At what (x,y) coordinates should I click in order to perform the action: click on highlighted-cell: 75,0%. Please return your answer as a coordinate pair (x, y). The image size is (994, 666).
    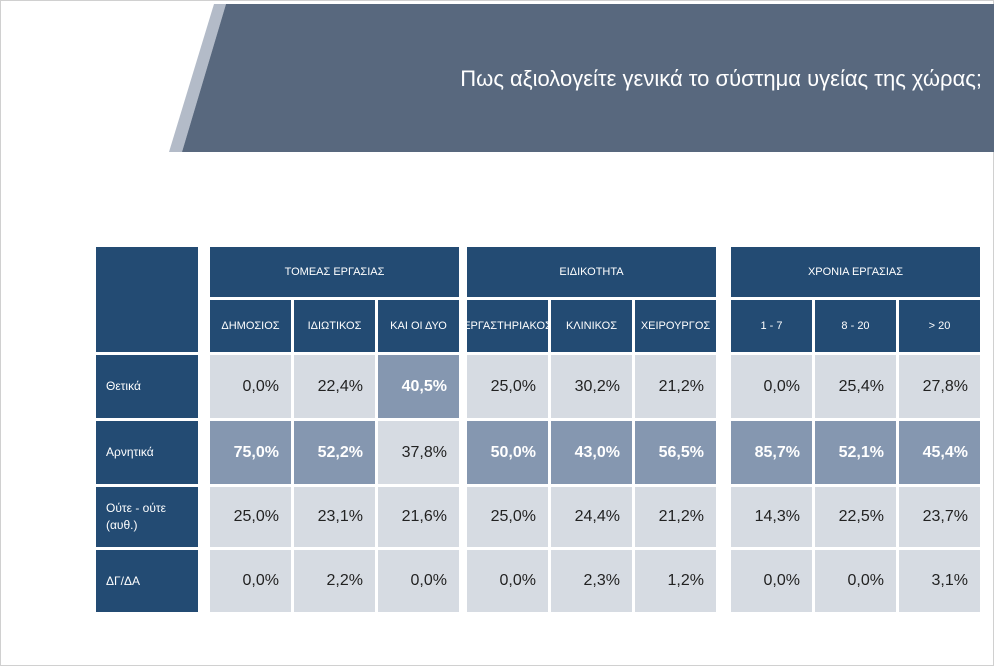
    Looking at the image, I should click on (250, 452).